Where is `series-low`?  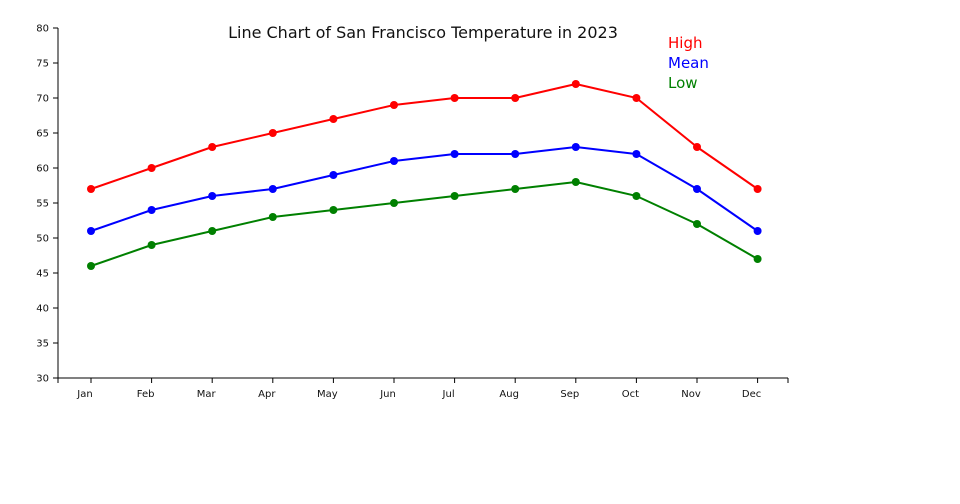
series-low is located at coordinates (424, 224).